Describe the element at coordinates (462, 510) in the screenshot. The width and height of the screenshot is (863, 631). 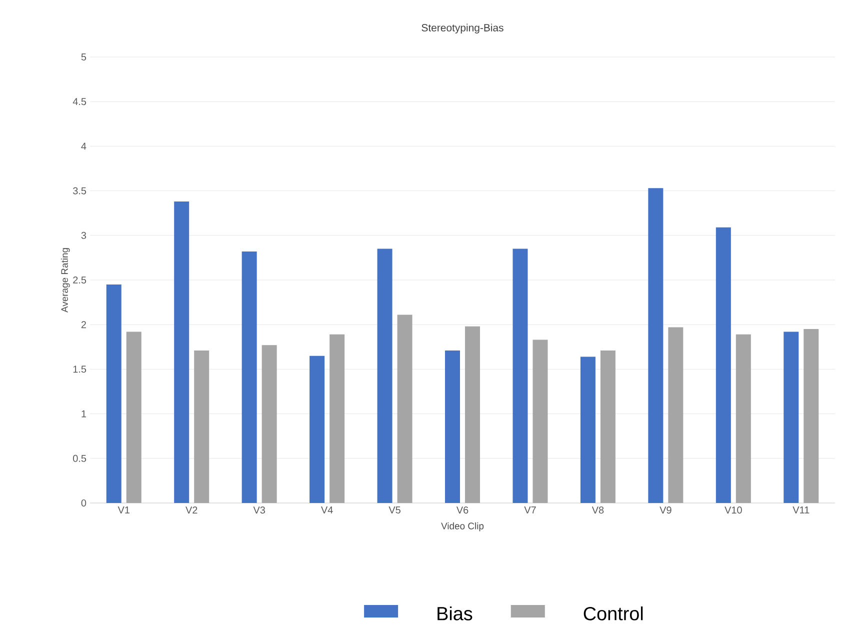
I see `x-tick-label: V6` at that location.